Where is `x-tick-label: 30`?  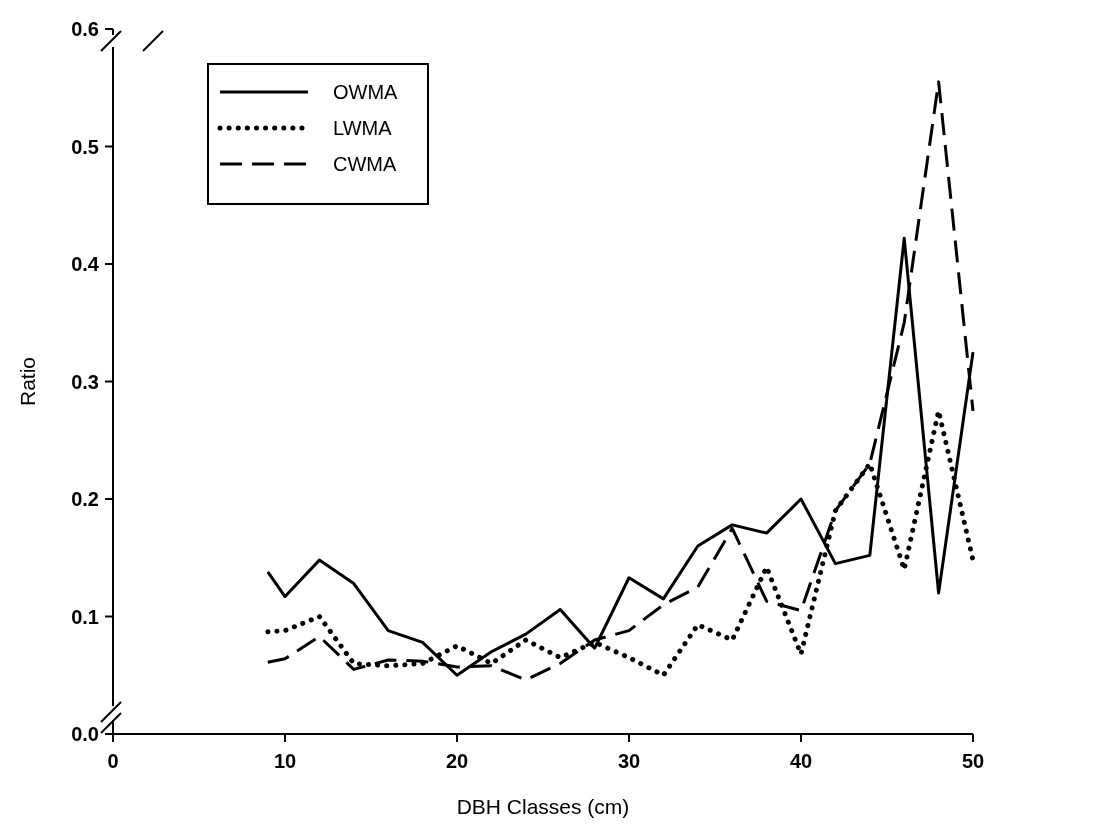
x-tick-label: 30 is located at coordinates (629, 761).